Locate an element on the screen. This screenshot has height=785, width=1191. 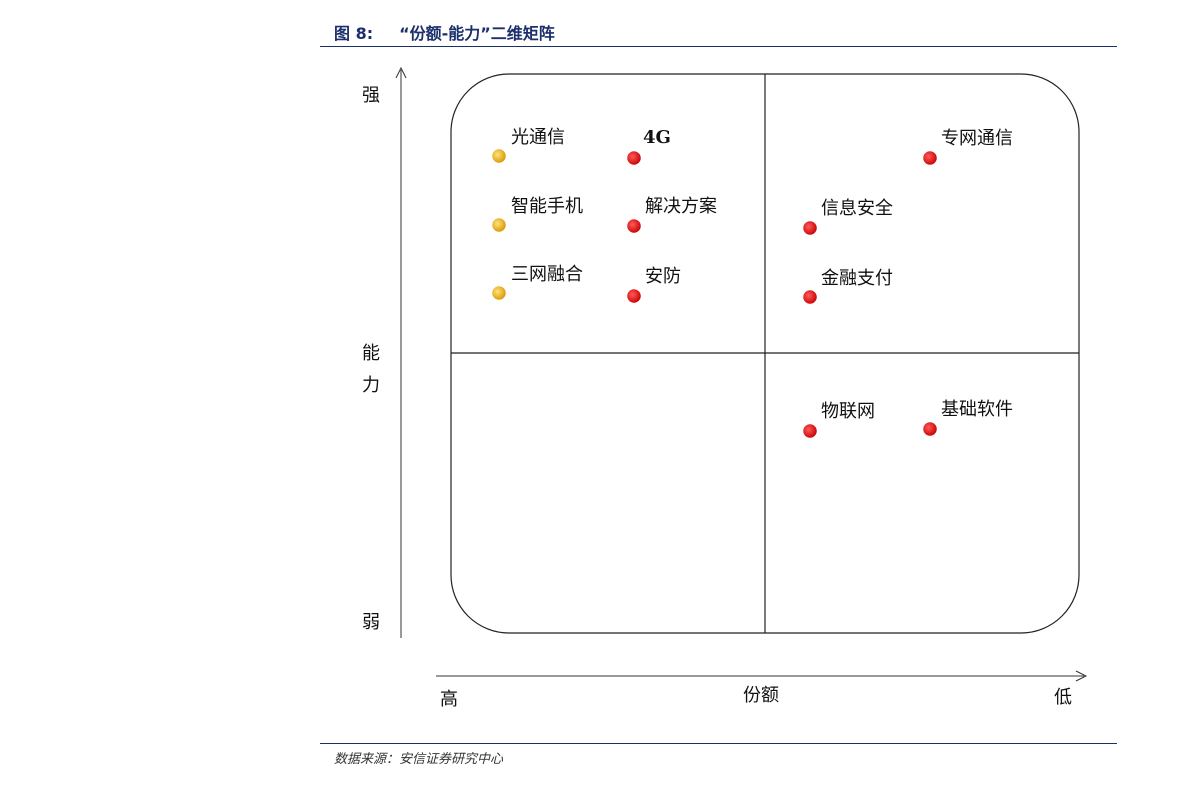
item-label: 4G is located at coordinates (657, 137).